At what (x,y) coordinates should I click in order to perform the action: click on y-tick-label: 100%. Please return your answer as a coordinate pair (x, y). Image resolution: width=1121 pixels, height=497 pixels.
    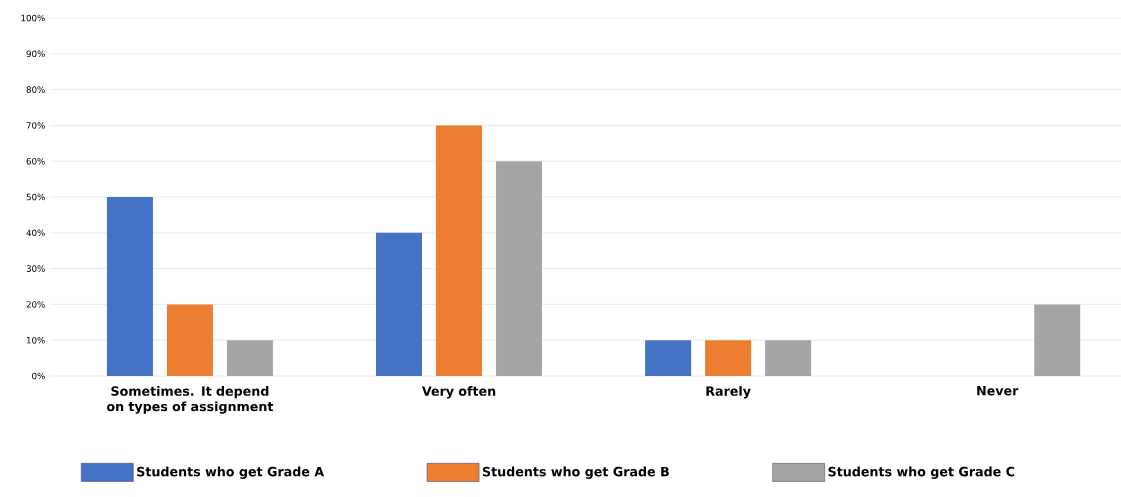
    Looking at the image, I should click on (33, 18).